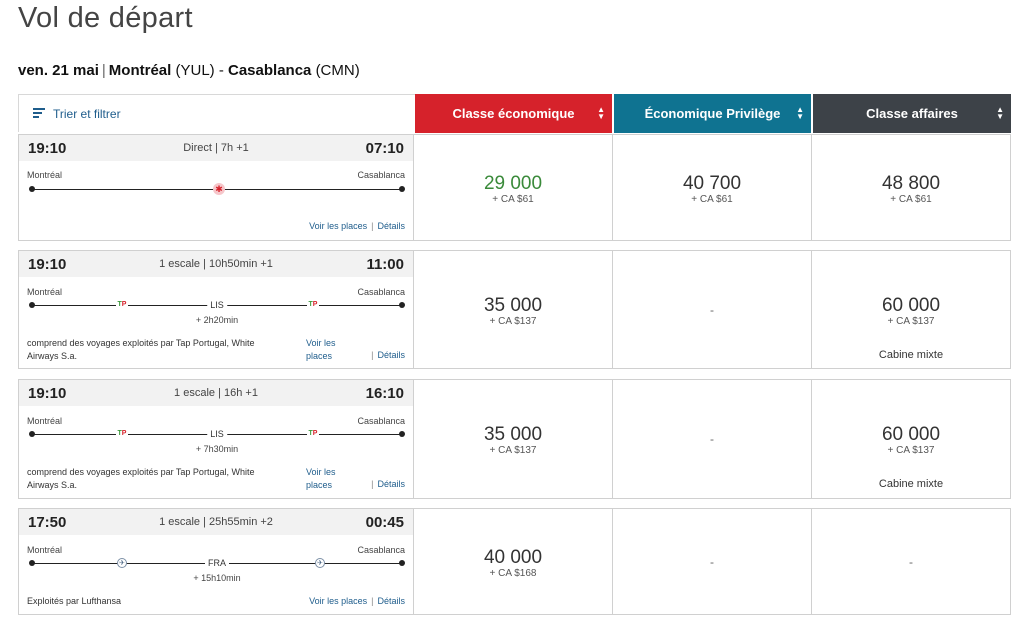  I want to click on layover-duration: + 7h30min, so click(217, 449).